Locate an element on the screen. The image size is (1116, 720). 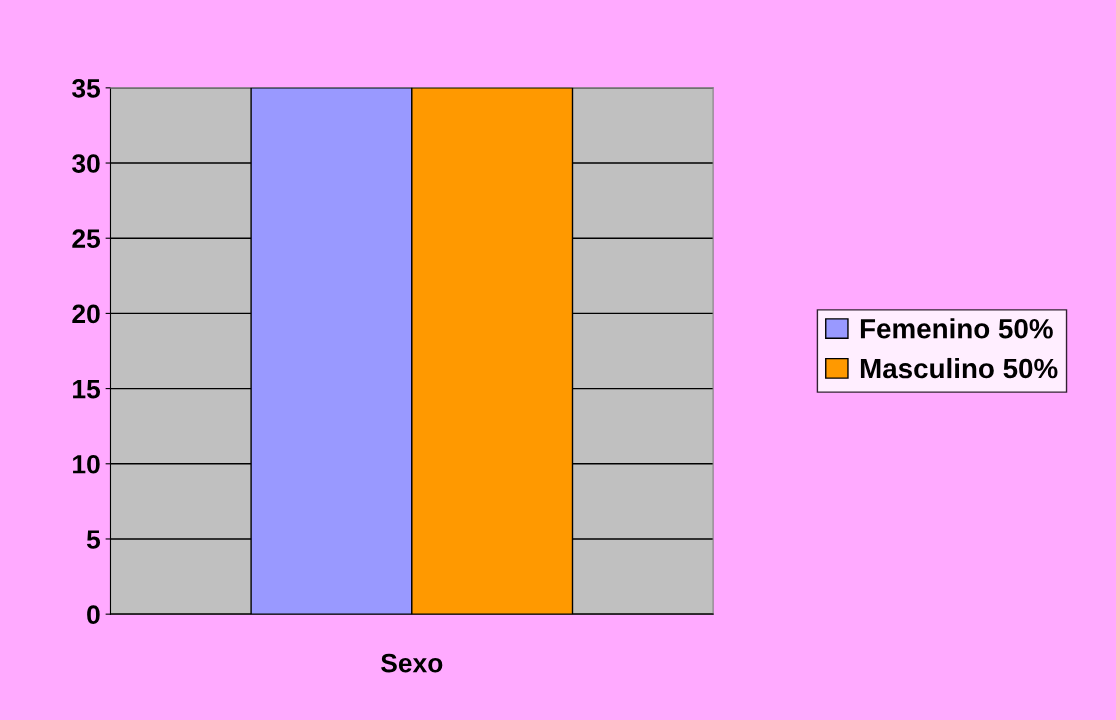
y-tick-label: 15 is located at coordinates (87, 389).